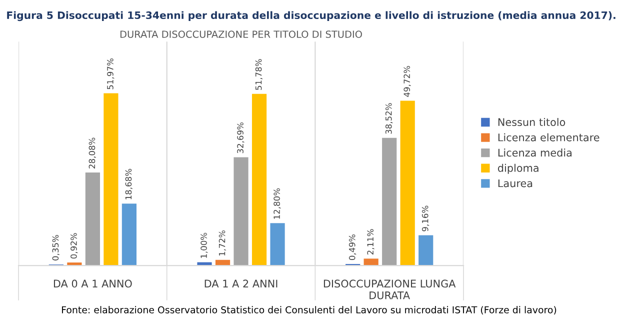  I want to click on data-label: 0,35%, so click(56, 247).